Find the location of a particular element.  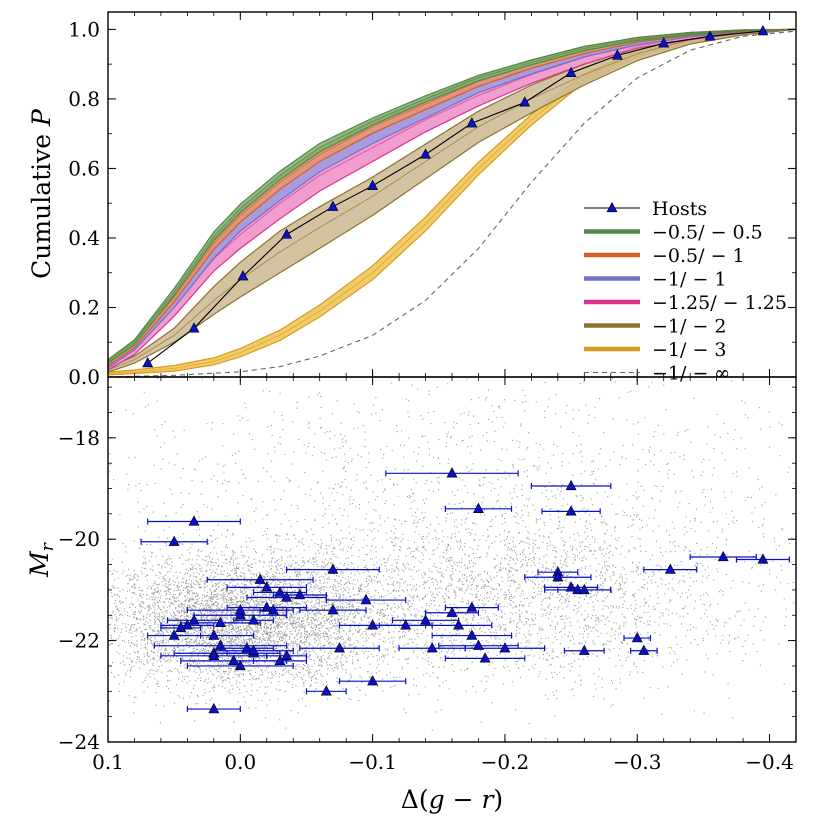

bottom-y-axis-label: Mr is located at coordinates (41, 560).